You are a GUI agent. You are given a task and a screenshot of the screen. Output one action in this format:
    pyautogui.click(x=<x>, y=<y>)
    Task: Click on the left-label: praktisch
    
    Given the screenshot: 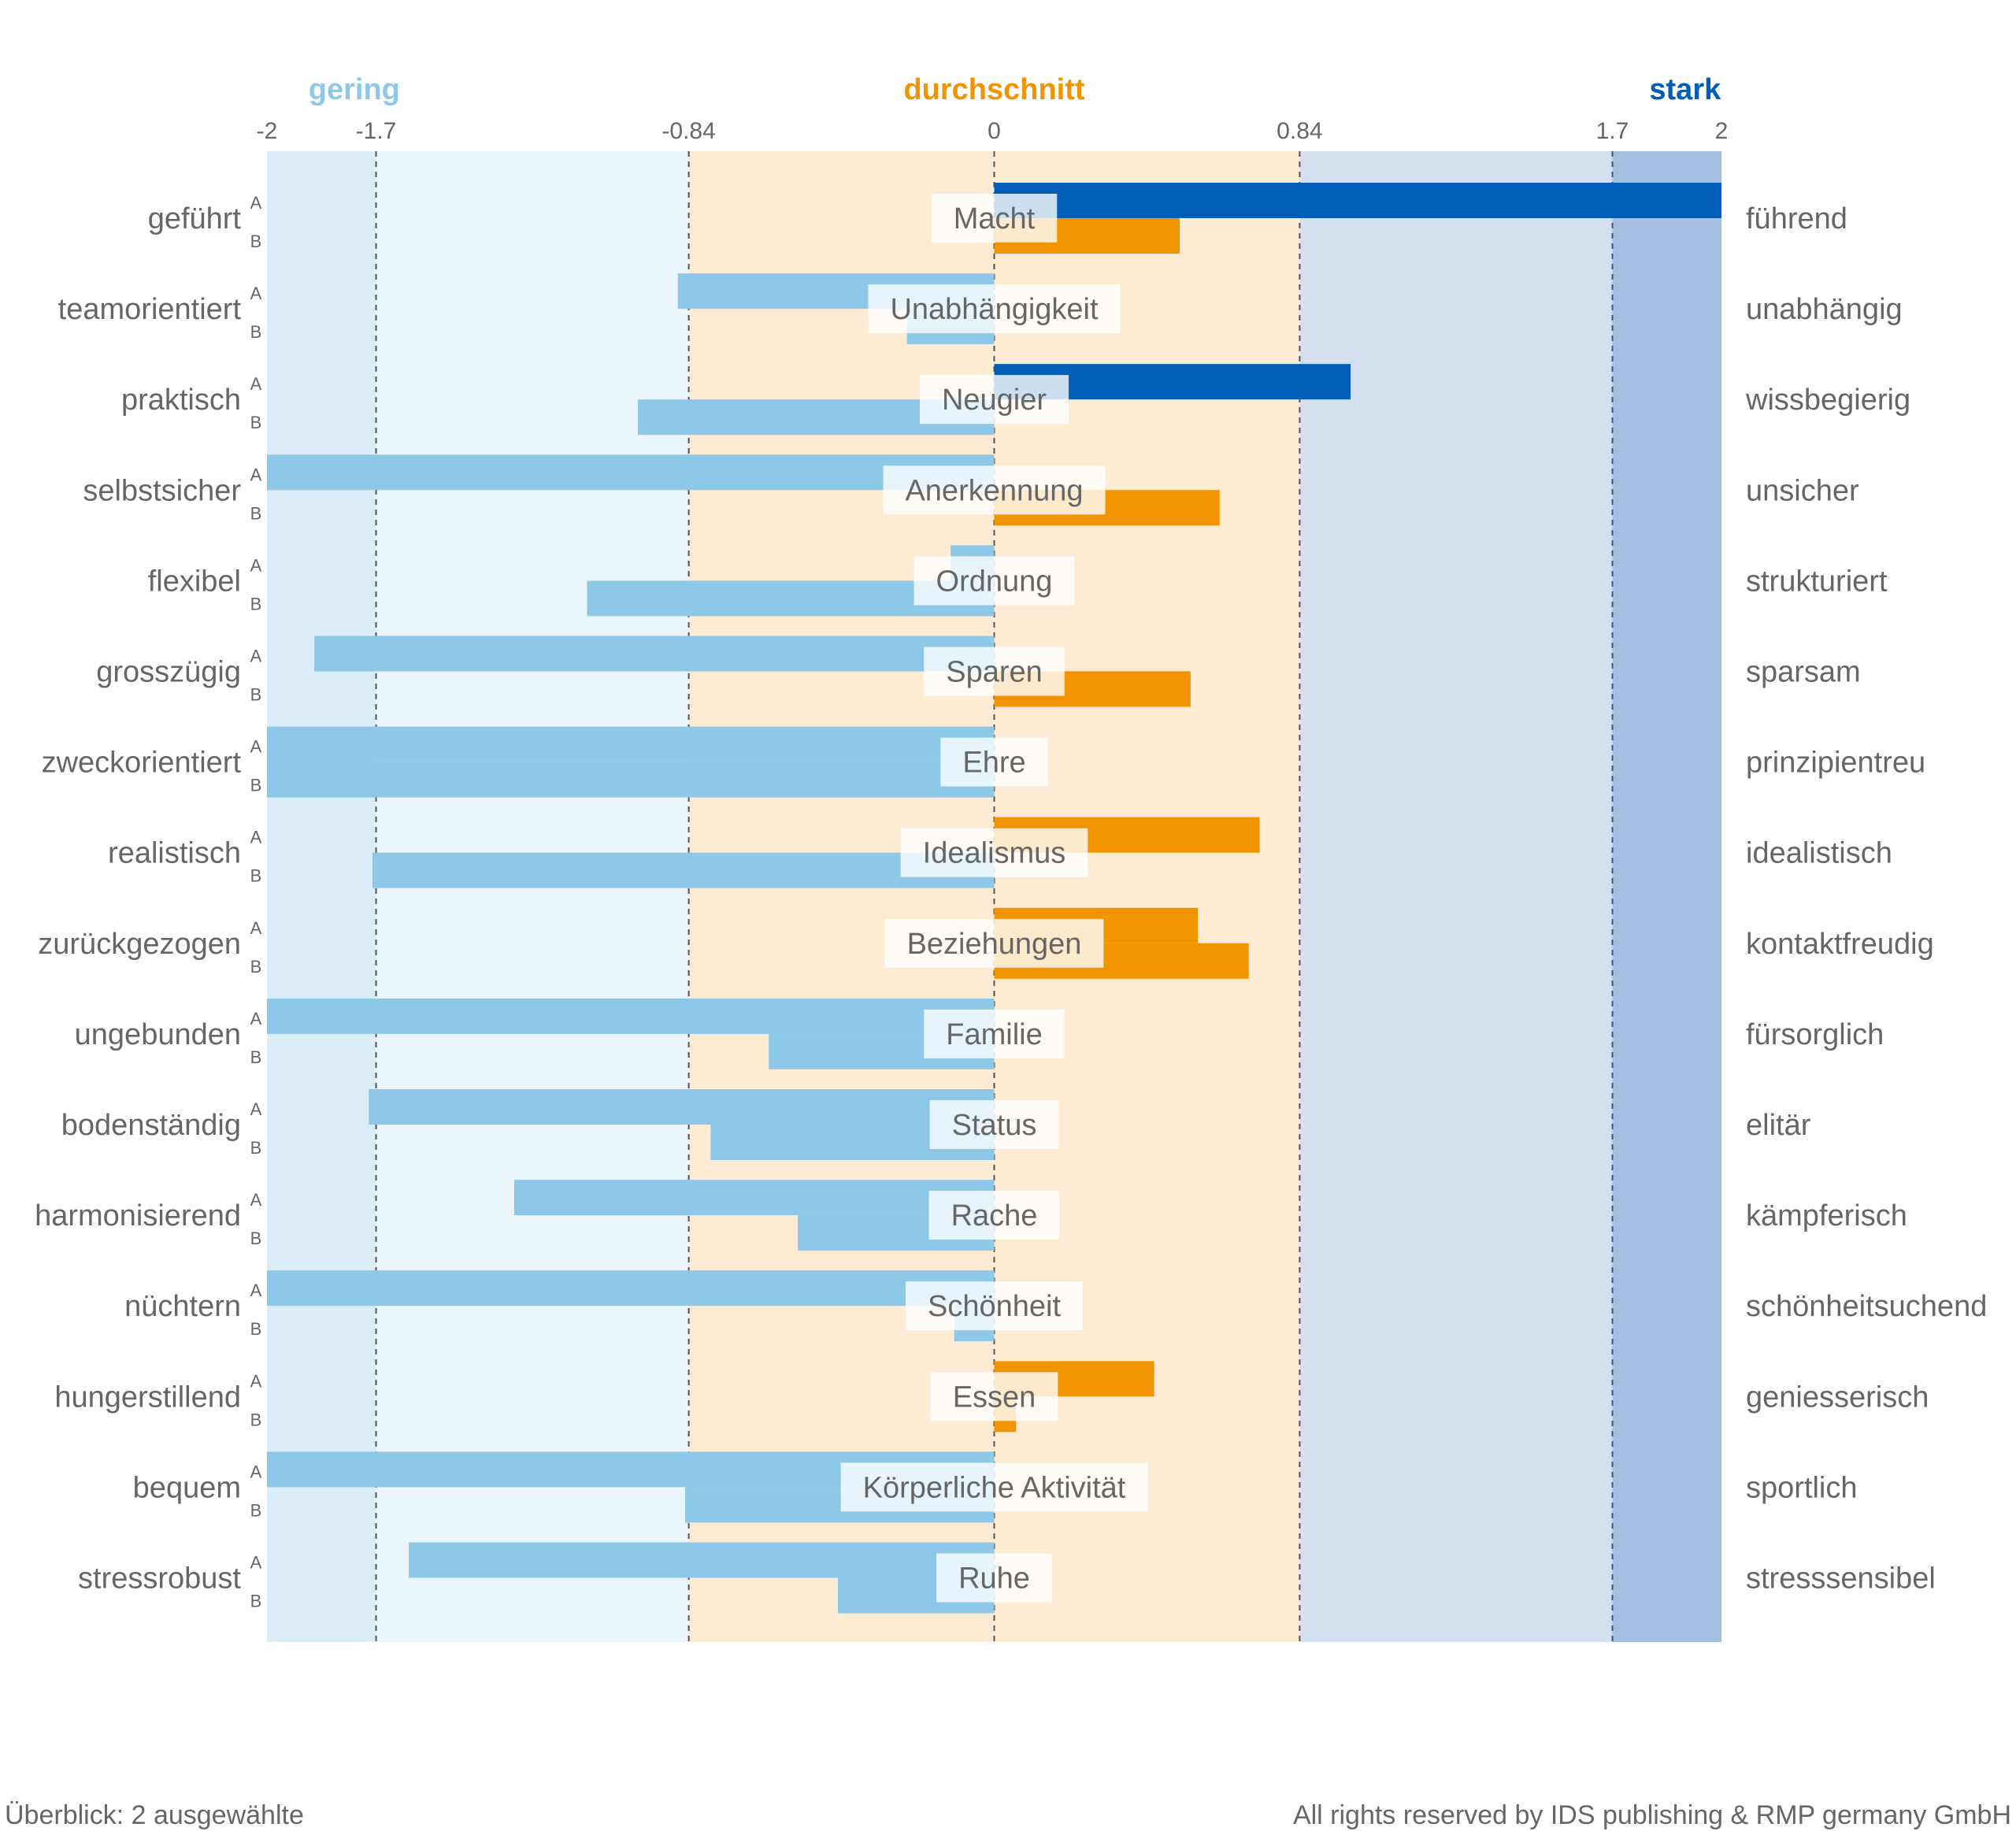 What is the action you would take?
    pyautogui.click(x=181, y=400)
    